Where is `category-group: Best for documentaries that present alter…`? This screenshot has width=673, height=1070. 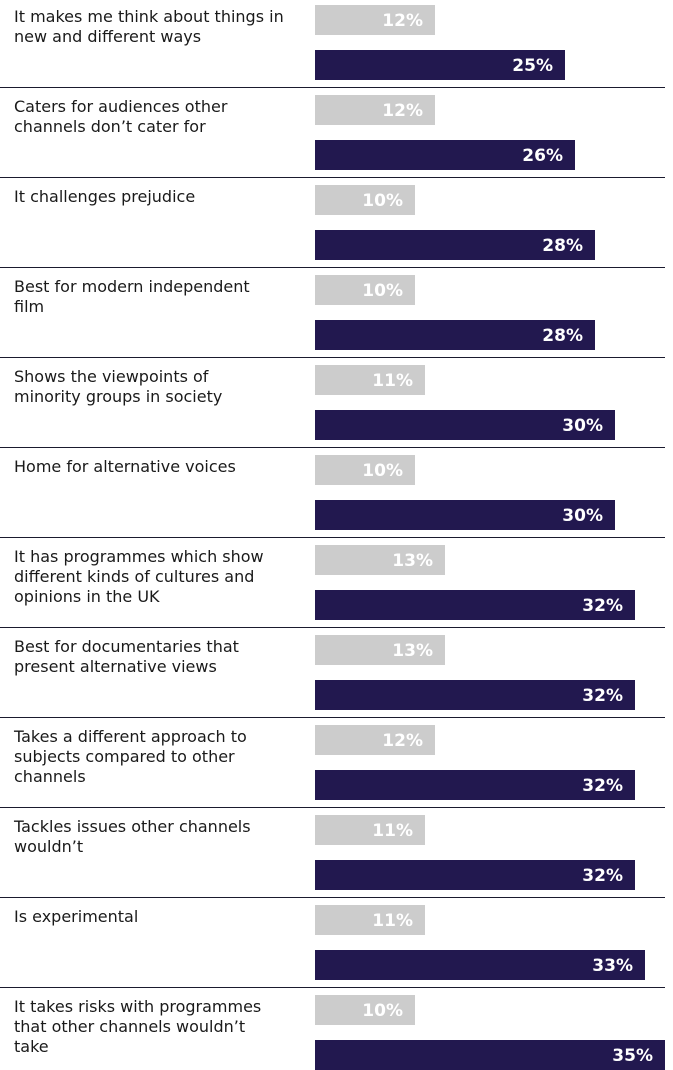 category-group: Best for documentaries that present alter… is located at coordinates (332, 676).